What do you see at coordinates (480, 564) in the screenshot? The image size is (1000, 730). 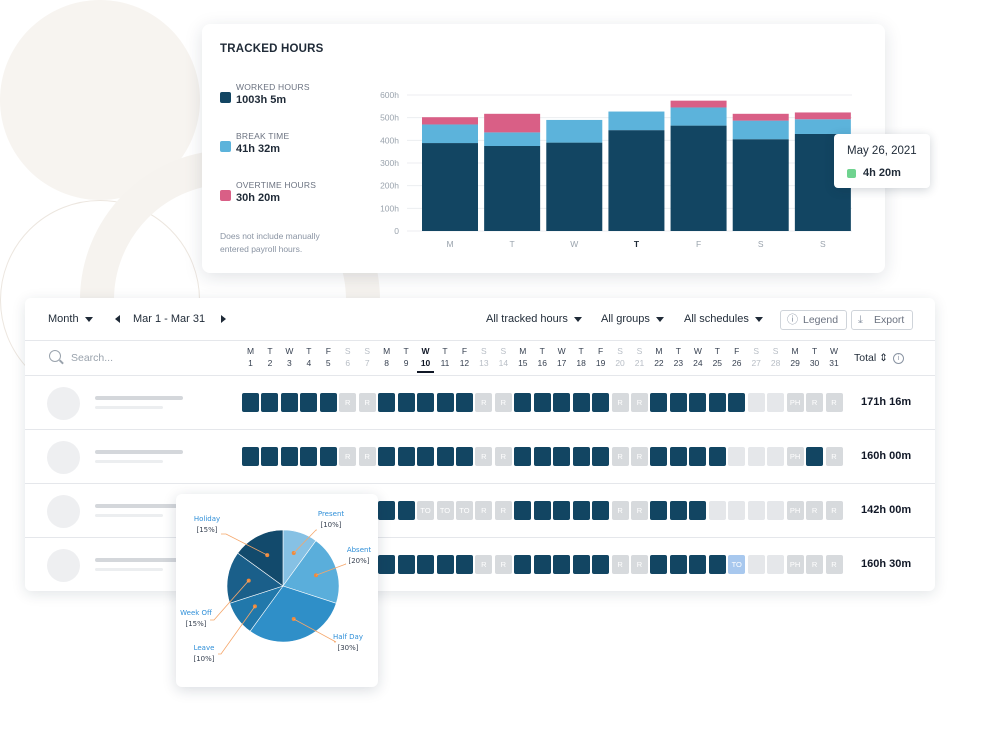 I see `table-row: RRRRRRTOPHRR160h 30m` at bounding box center [480, 564].